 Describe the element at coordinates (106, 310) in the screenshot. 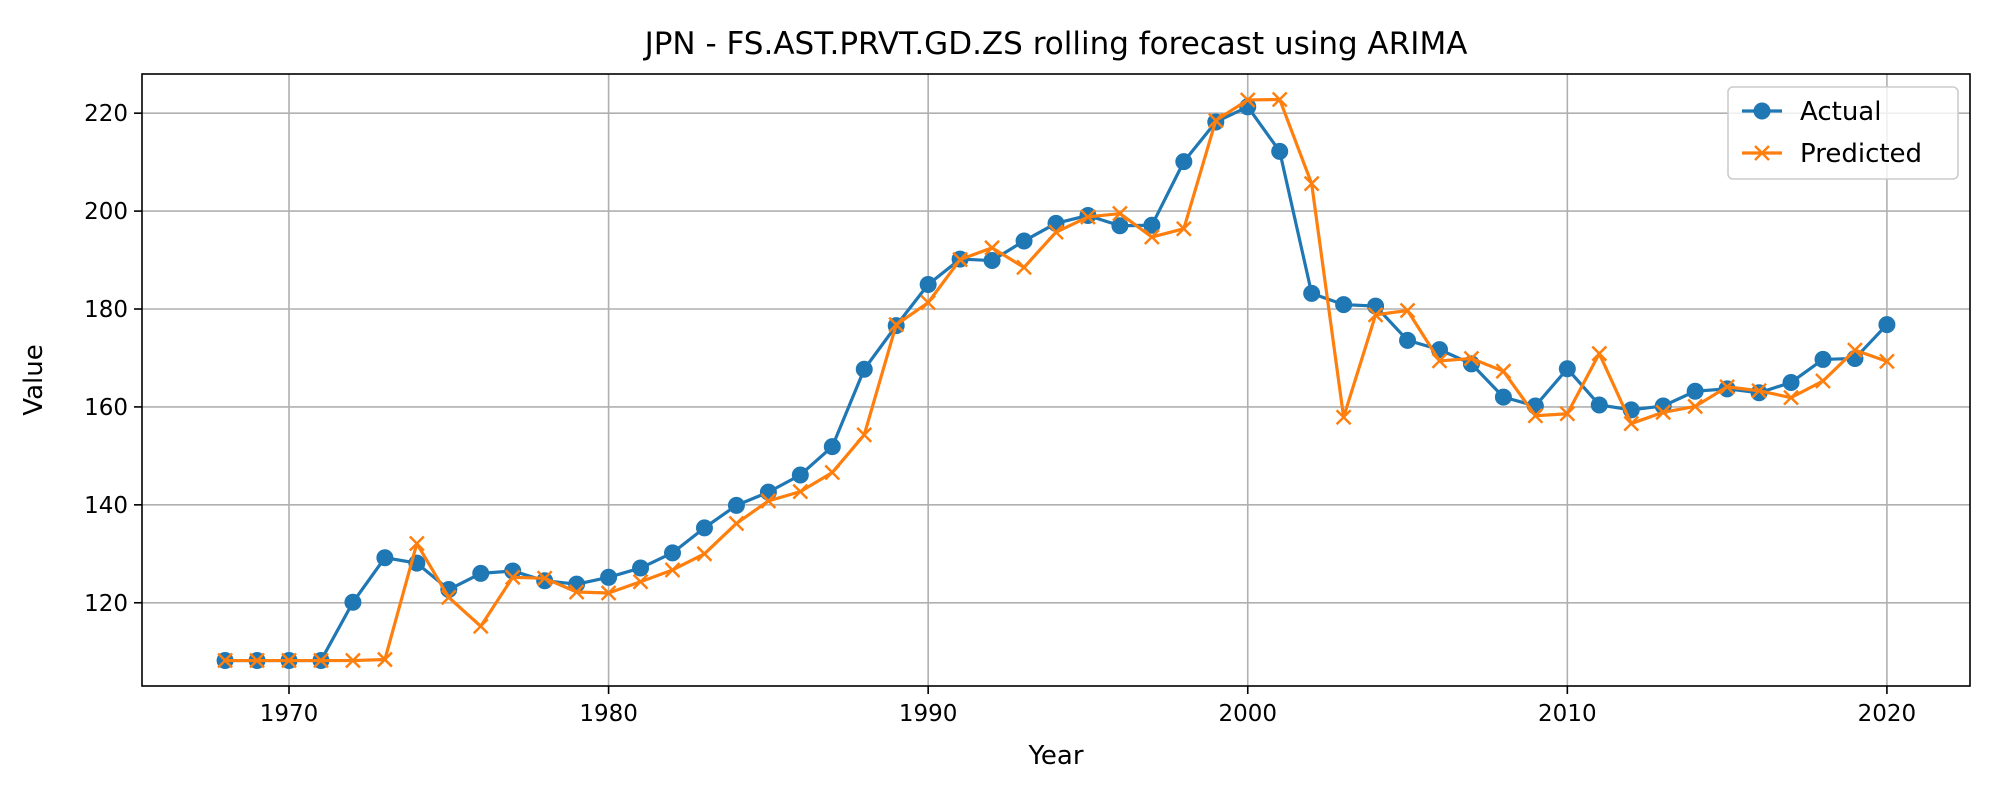

I see `y-tick-label: 180` at that location.